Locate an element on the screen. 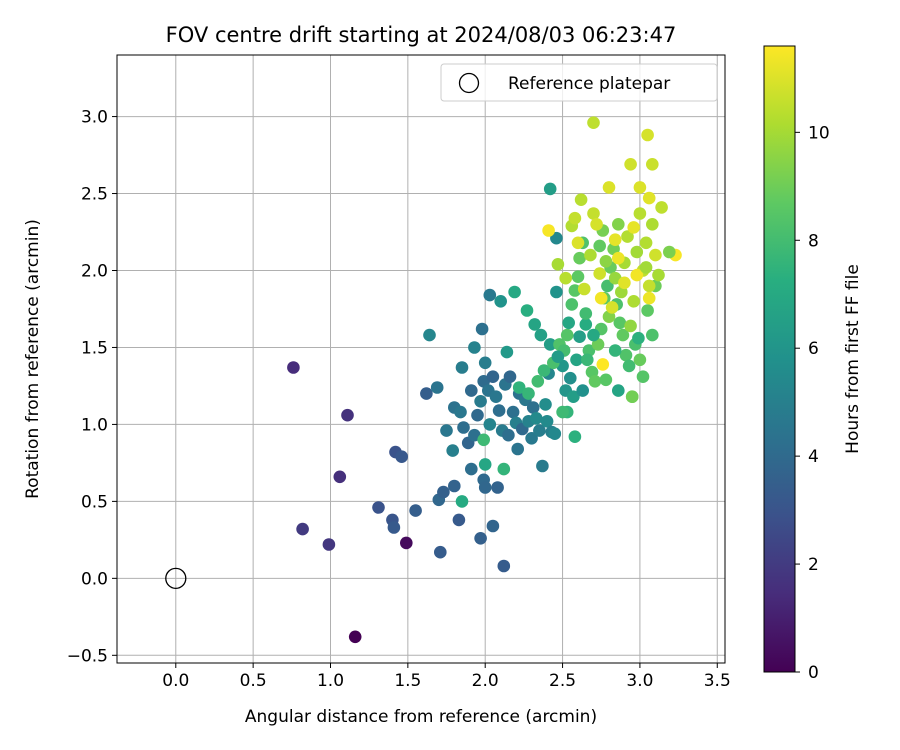  x-tick-label: 3.0 is located at coordinates (639, 681).